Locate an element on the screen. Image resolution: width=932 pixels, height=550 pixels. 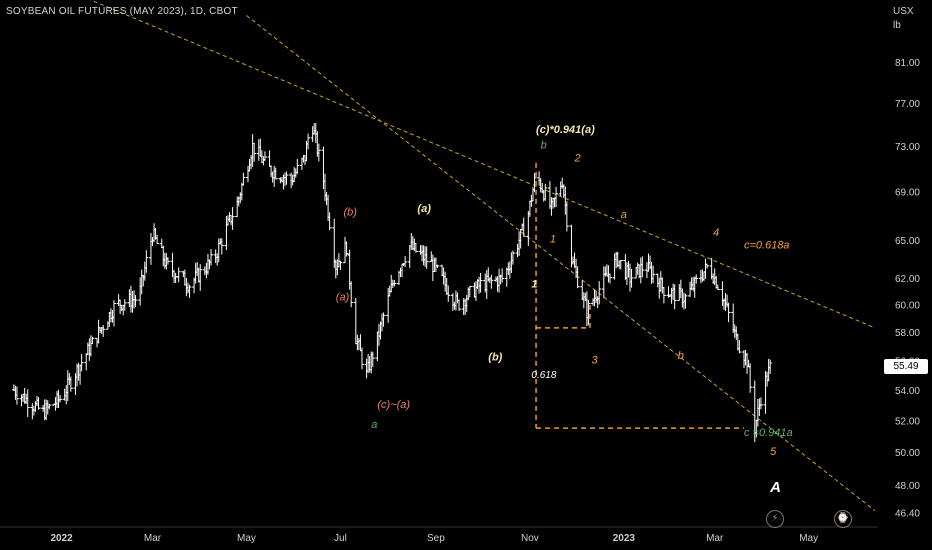
time-tick-label: Nov is located at coordinates (530, 538).